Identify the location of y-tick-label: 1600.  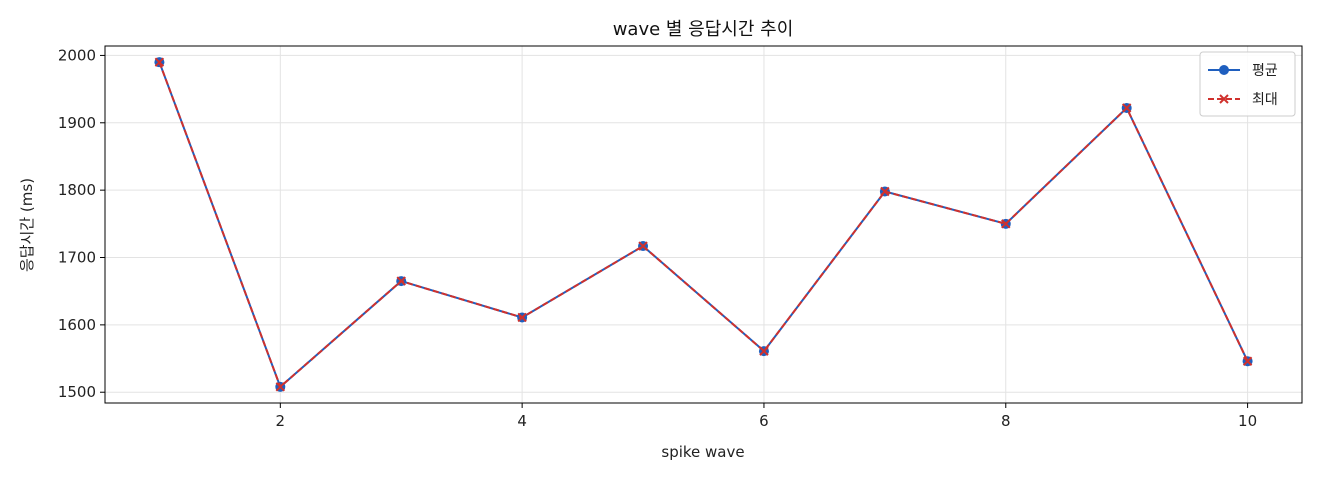
(77, 325).